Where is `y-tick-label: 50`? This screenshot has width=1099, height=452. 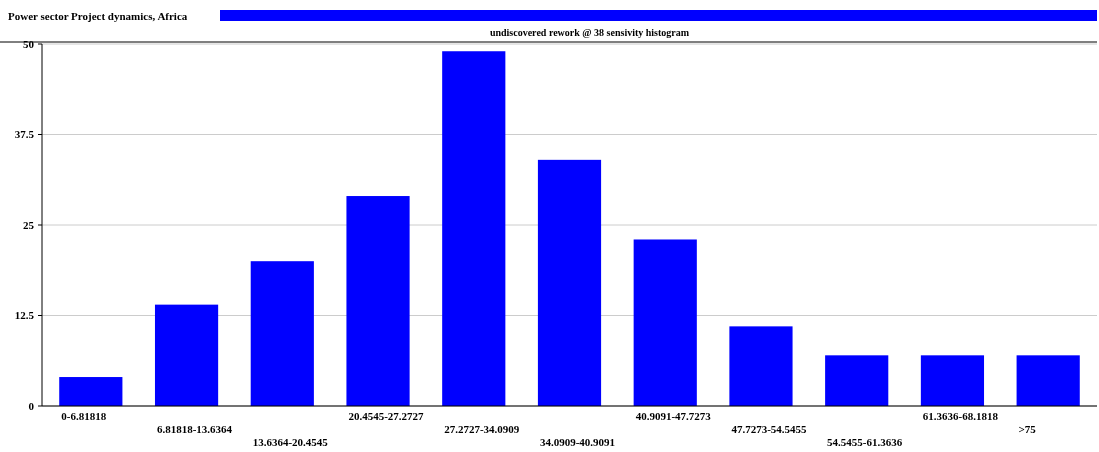
y-tick-label: 50 is located at coordinates (29, 43).